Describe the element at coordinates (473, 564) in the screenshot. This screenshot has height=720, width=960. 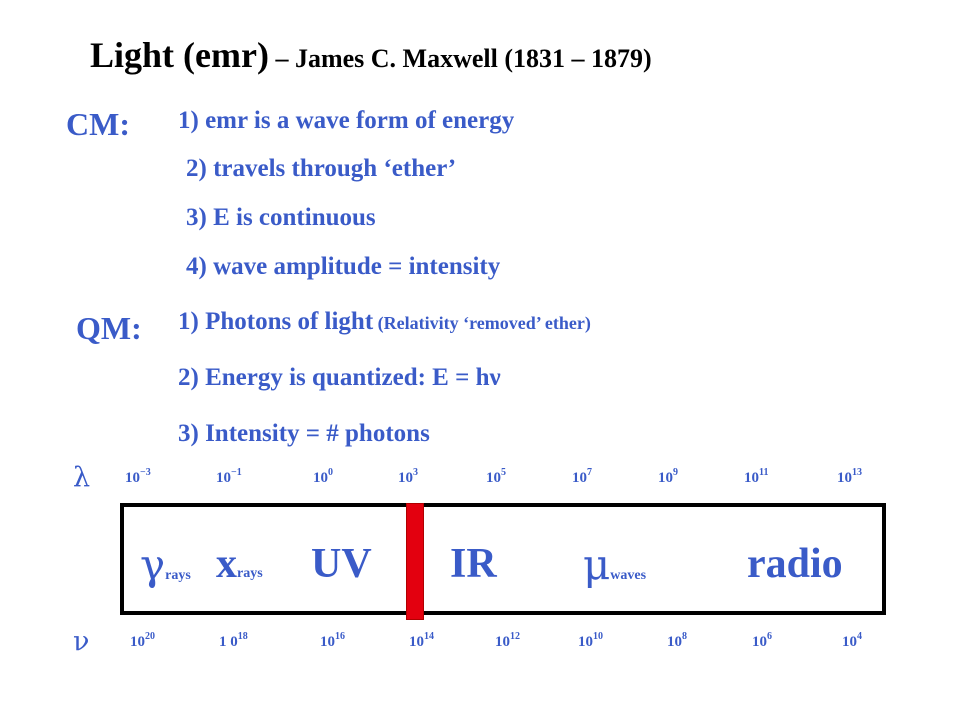
I see `ir-label: IR` at that location.